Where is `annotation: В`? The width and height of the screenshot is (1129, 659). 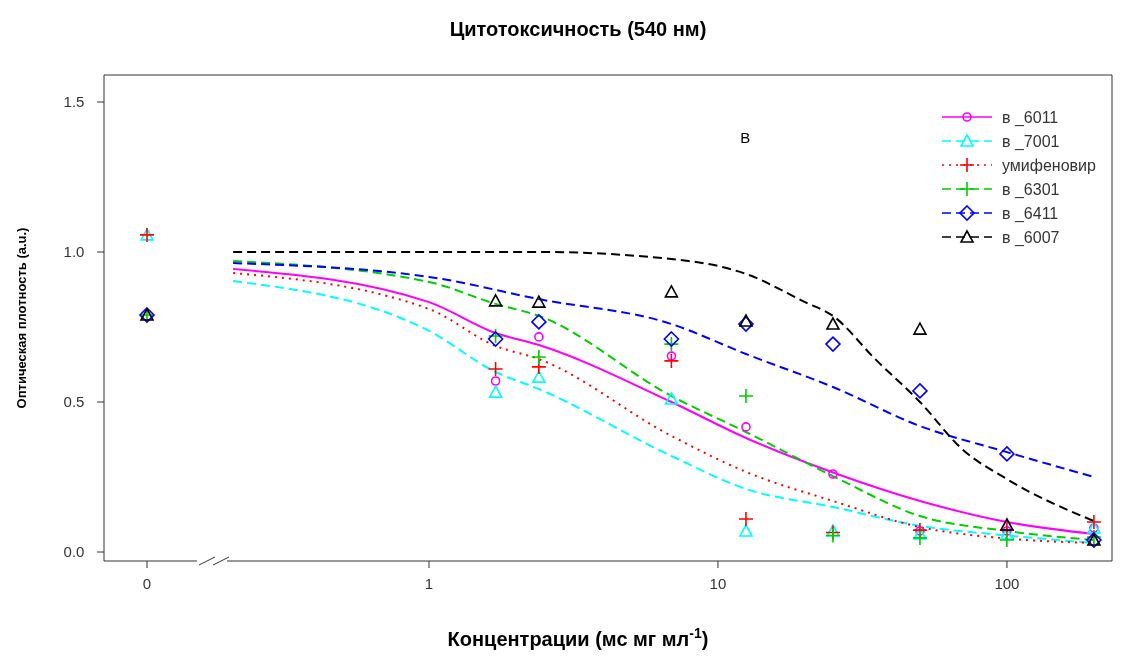
annotation: В is located at coordinates (745, 137).